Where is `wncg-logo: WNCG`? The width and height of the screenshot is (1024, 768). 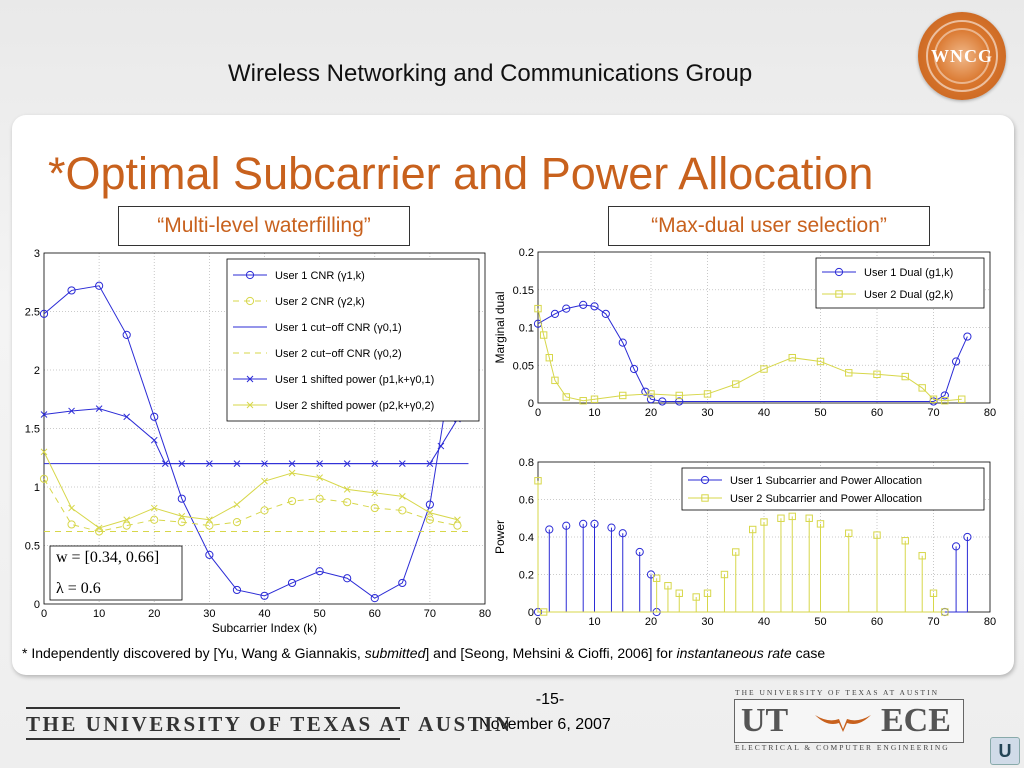
wncg-logo: WNCG is located at coordinates (962, 56).